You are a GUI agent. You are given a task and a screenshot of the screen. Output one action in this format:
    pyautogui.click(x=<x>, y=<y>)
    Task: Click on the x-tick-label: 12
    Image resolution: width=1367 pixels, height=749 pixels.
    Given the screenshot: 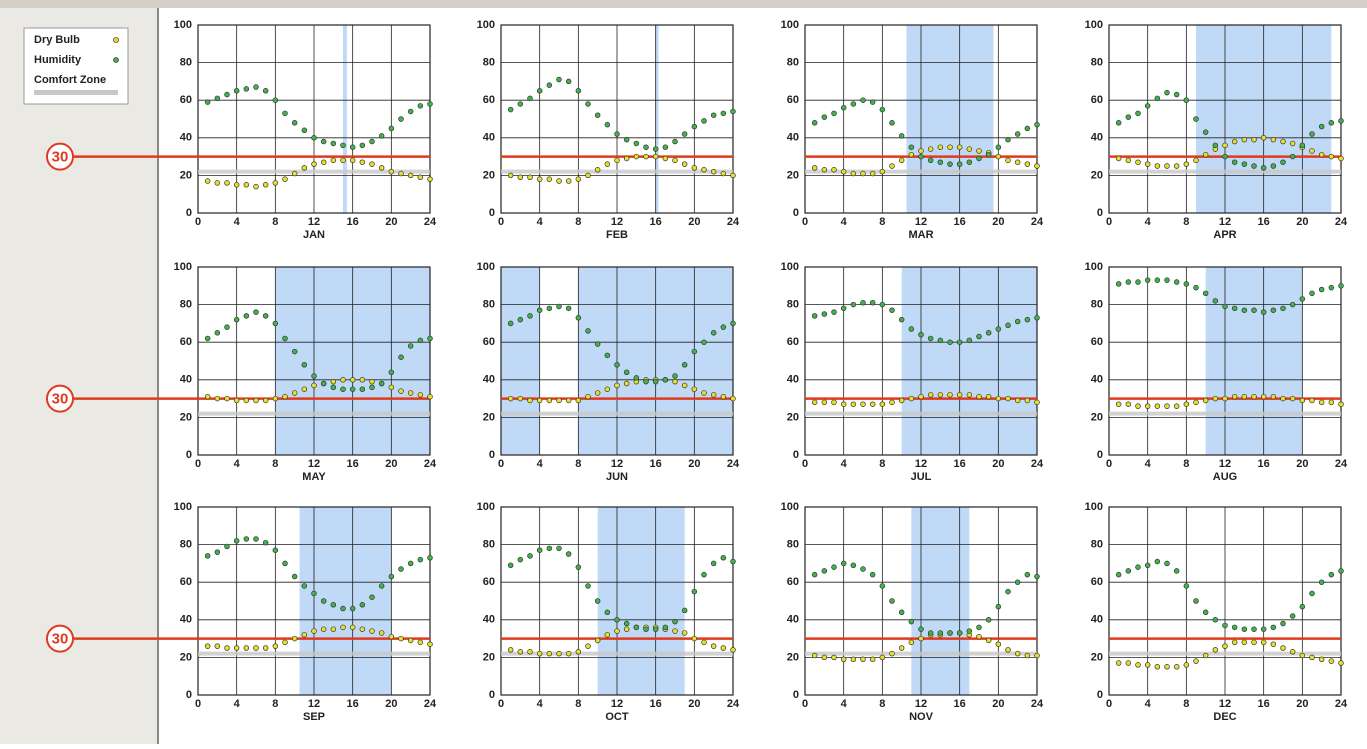 What is the action you would take?
    pyautogui.click(x=314, y=464)
    